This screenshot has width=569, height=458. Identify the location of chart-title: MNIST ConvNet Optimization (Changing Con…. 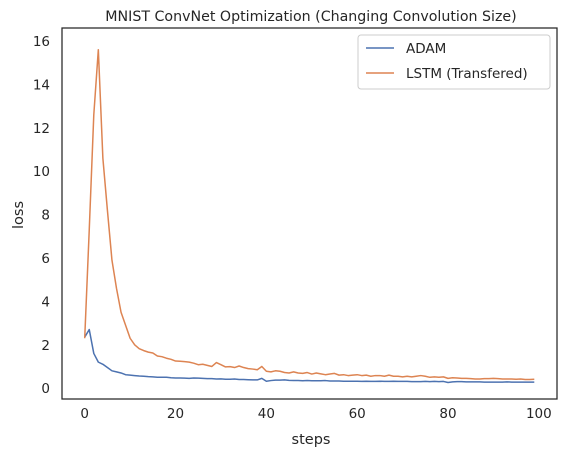
(310, 17).